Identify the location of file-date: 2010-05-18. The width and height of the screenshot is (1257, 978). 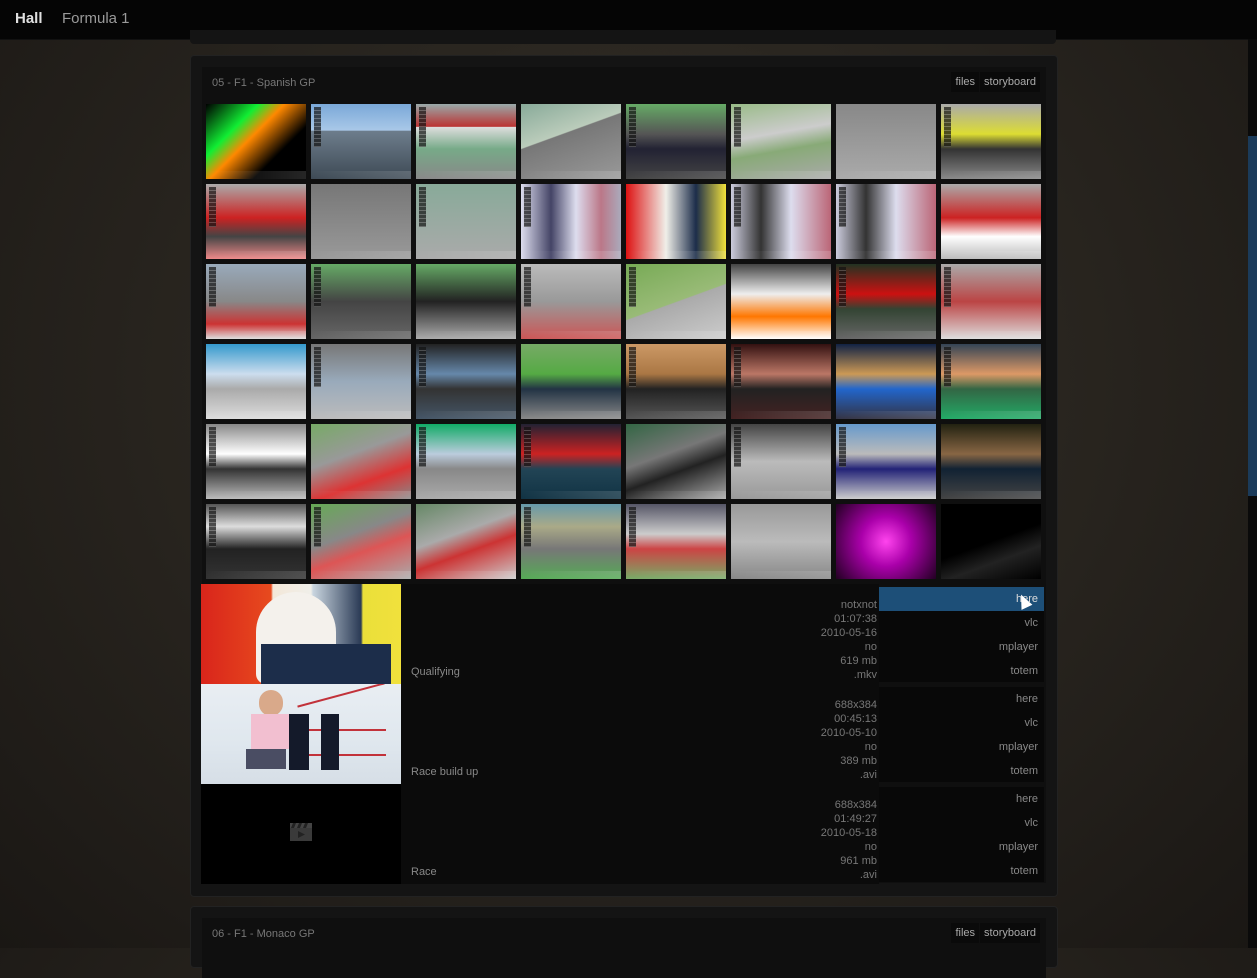
(848, 833).